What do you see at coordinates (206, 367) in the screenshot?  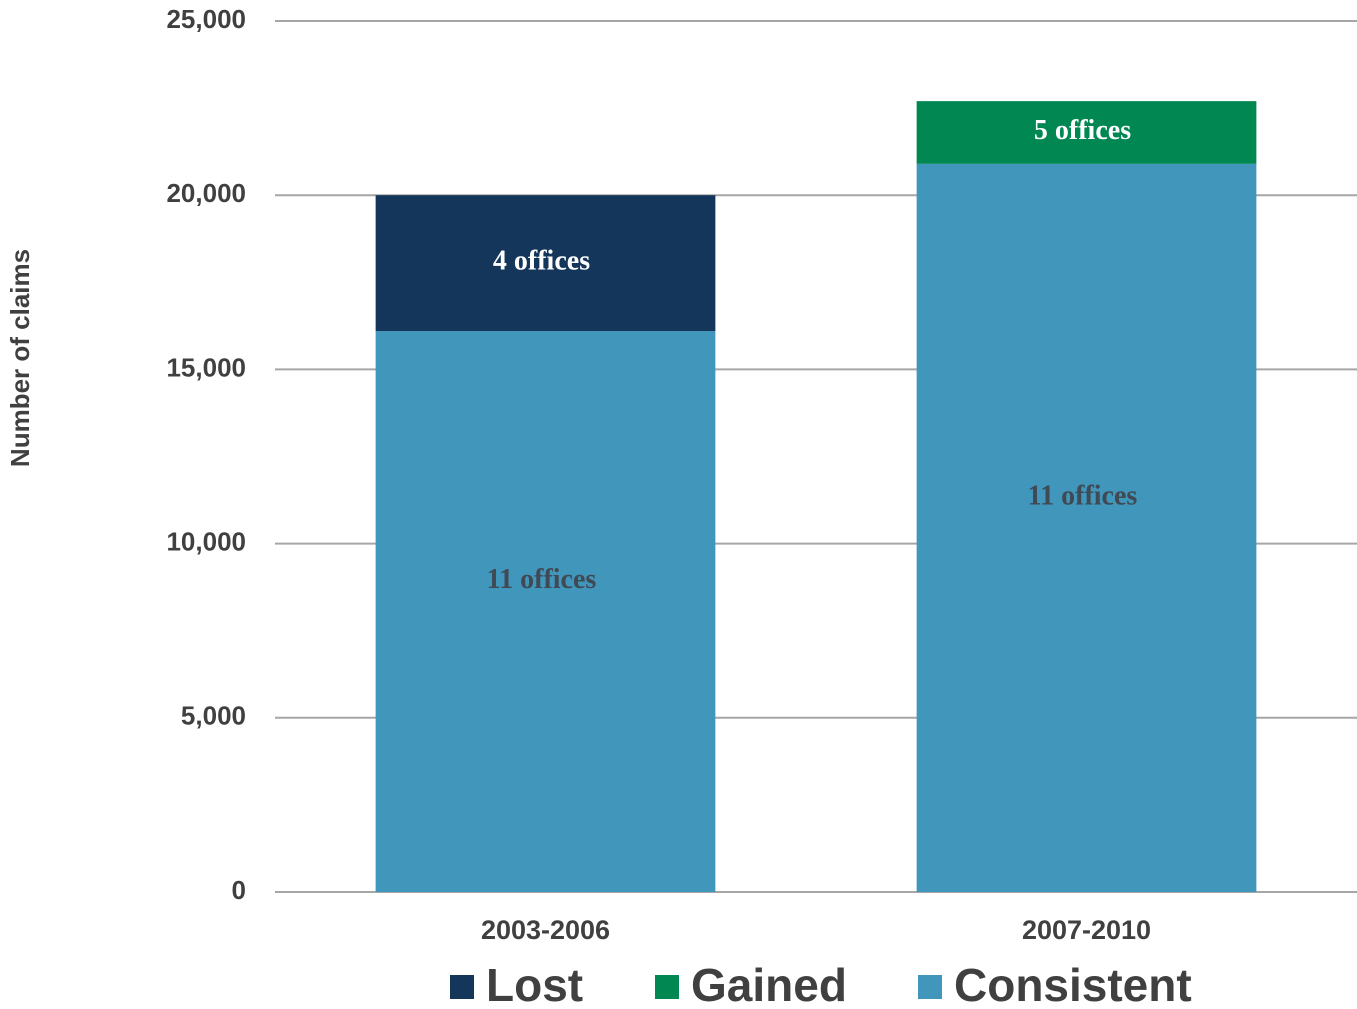 I see `y-tick-label: 15,000` at bounding box center [206, 367].